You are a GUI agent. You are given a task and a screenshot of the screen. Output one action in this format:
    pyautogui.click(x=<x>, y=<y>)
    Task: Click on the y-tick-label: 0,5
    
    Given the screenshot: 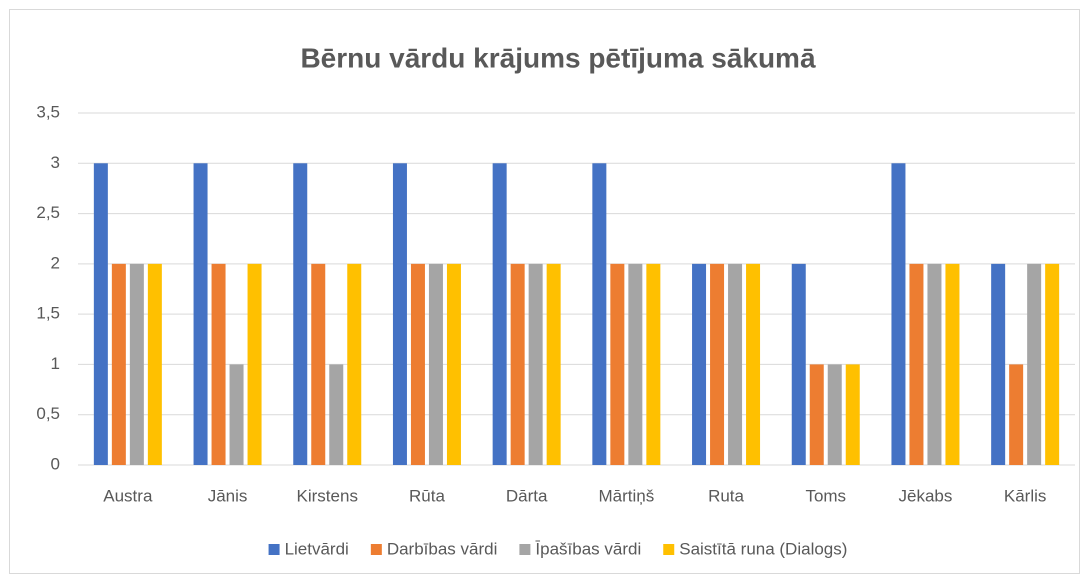 What is the action you would take?
    pyautogui.click(x=48, y=413)
    